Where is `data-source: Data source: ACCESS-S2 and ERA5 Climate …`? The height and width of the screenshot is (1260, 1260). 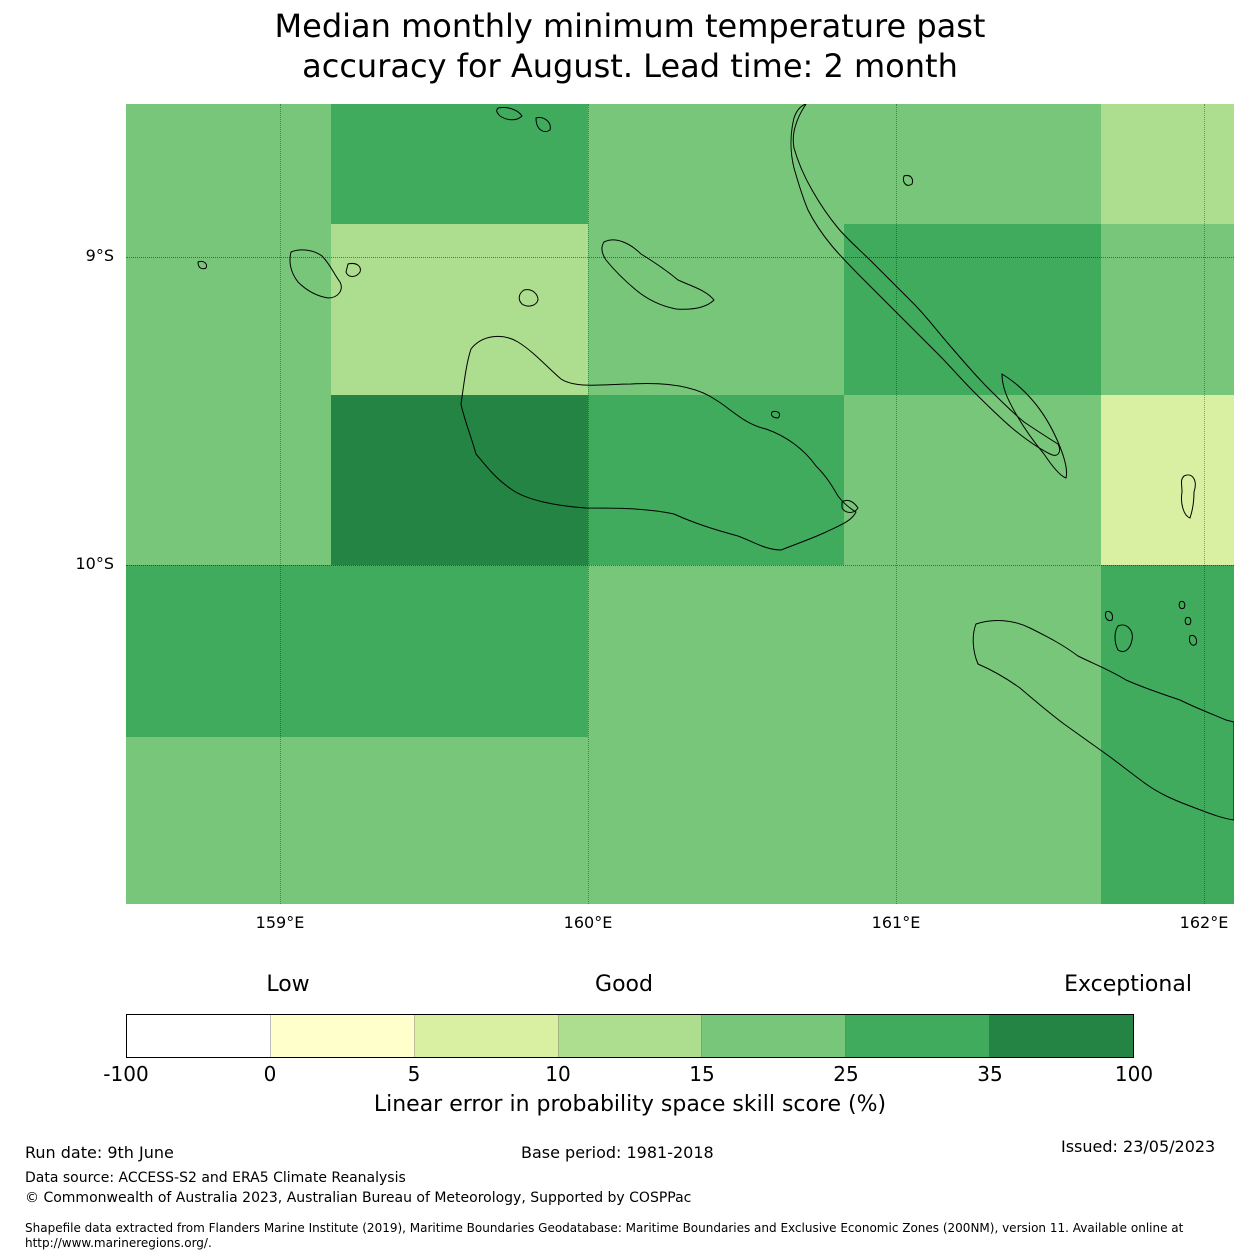 data-source: Data source: ACCESS-S2 and ERA5 Climate … is located at coordinates (215, 1178).